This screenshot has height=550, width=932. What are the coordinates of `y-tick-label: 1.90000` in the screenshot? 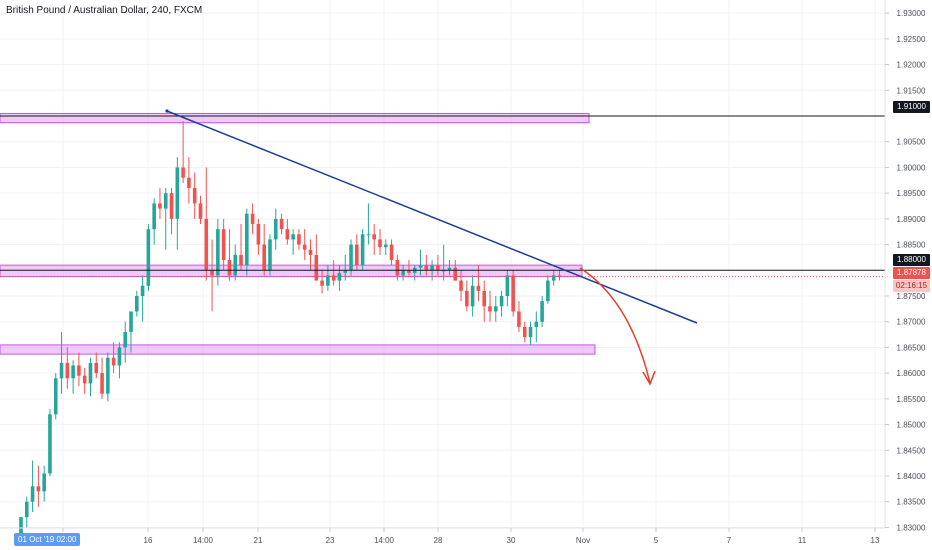 It's located at (911, 167).